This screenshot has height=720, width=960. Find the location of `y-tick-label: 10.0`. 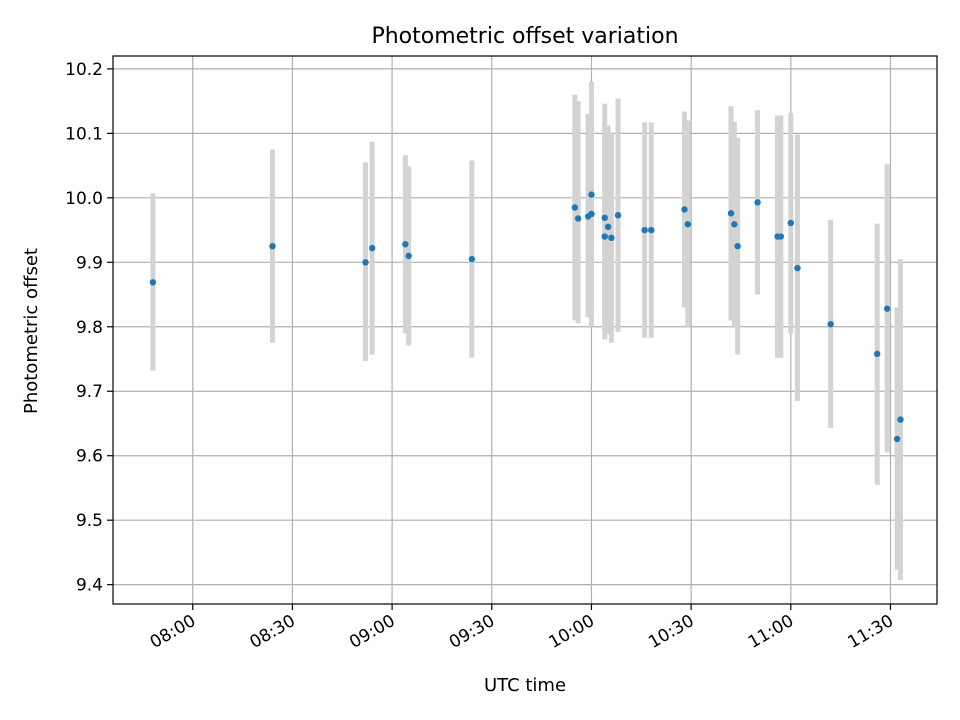

y-tick-label: 10.0 is located at coordinates (84, 199).